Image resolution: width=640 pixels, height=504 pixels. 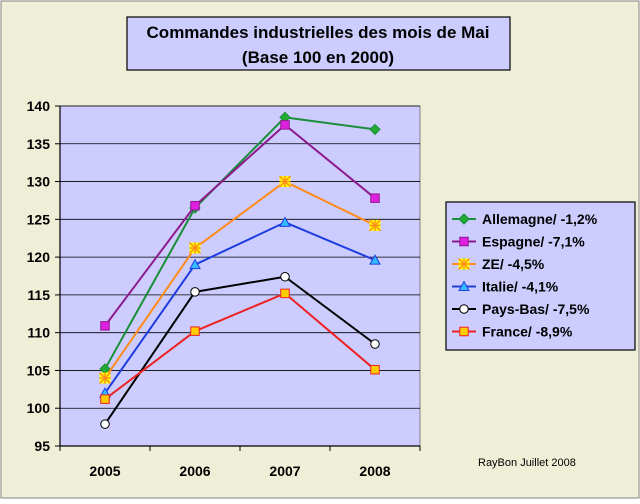 I want to click on legend-label: France/ -8,9%, so click(x=527, y=332).